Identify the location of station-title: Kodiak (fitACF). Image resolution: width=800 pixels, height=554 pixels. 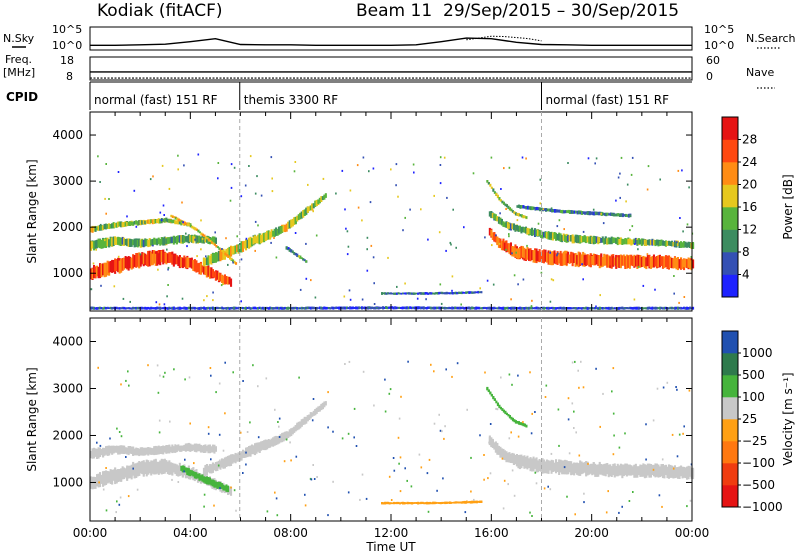
(160, 11).